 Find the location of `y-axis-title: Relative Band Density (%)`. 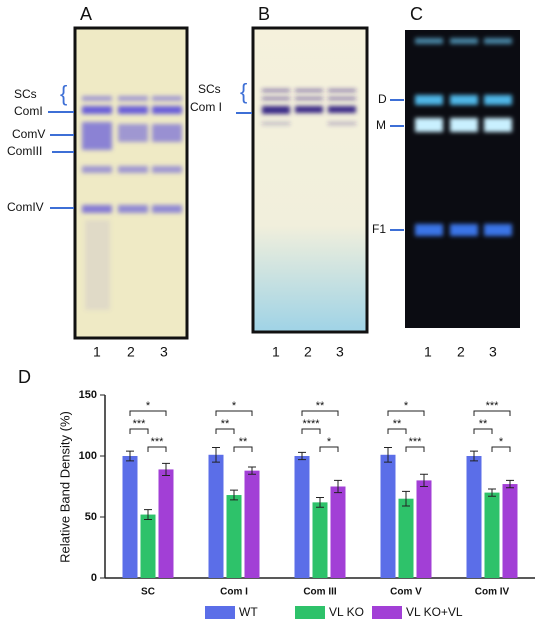

y-axis-title: Relative Band Density (%) is located at coordinates (64, 487).